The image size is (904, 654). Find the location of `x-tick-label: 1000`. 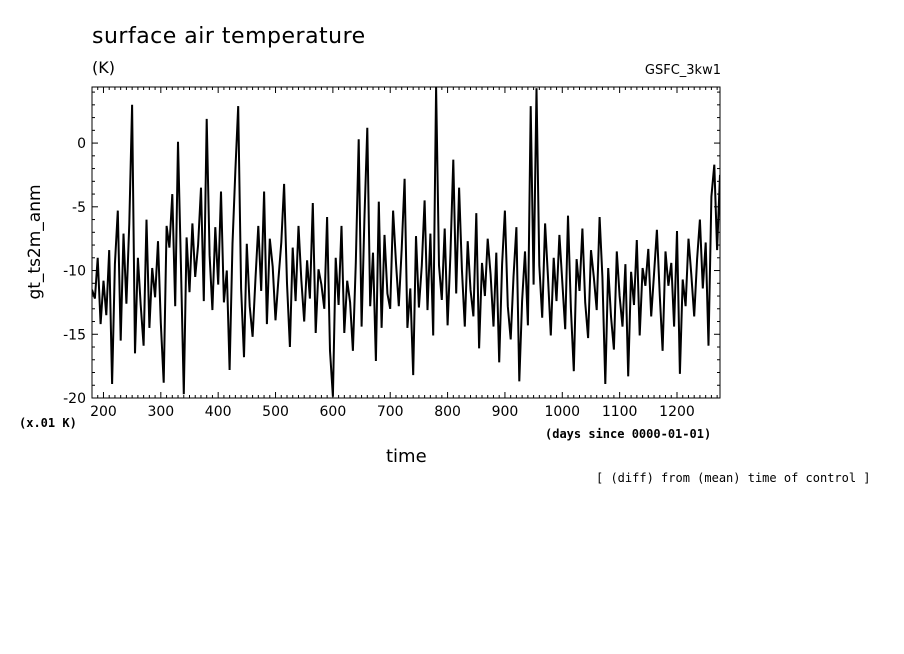

x-tick-label: 1000 is located at coordinates (562, 412).